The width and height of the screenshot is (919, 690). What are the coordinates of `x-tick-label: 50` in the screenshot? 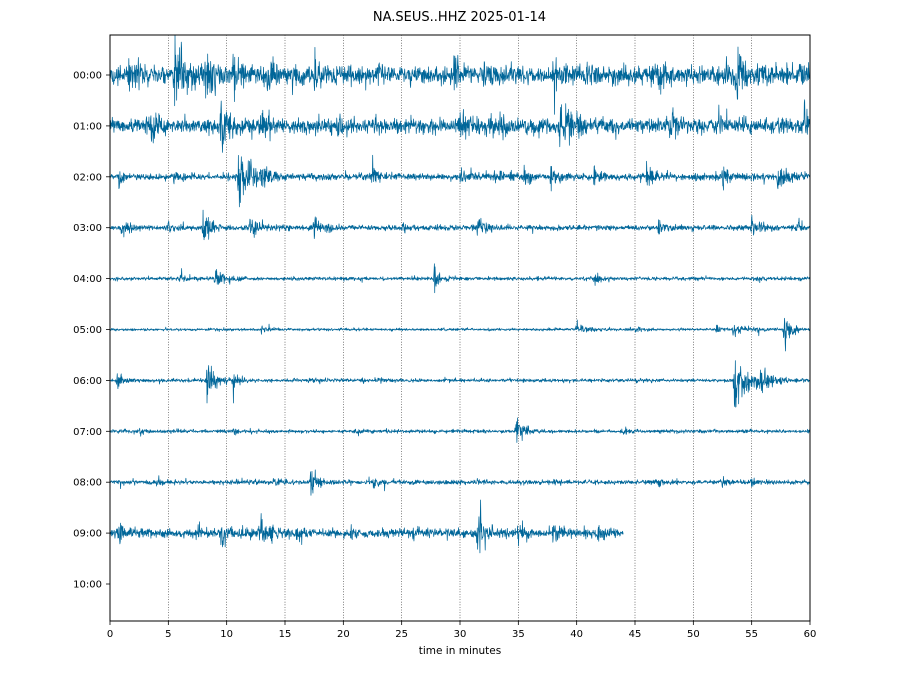 It's located at (693, 634).